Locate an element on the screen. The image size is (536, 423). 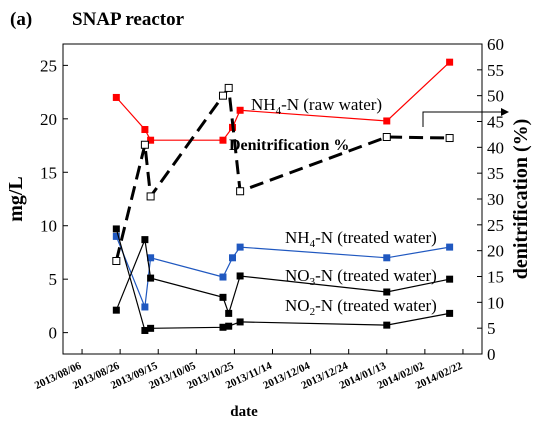
annotation-nh4-raw-rest: -N (raw water) is located at coordinates (331, 104).